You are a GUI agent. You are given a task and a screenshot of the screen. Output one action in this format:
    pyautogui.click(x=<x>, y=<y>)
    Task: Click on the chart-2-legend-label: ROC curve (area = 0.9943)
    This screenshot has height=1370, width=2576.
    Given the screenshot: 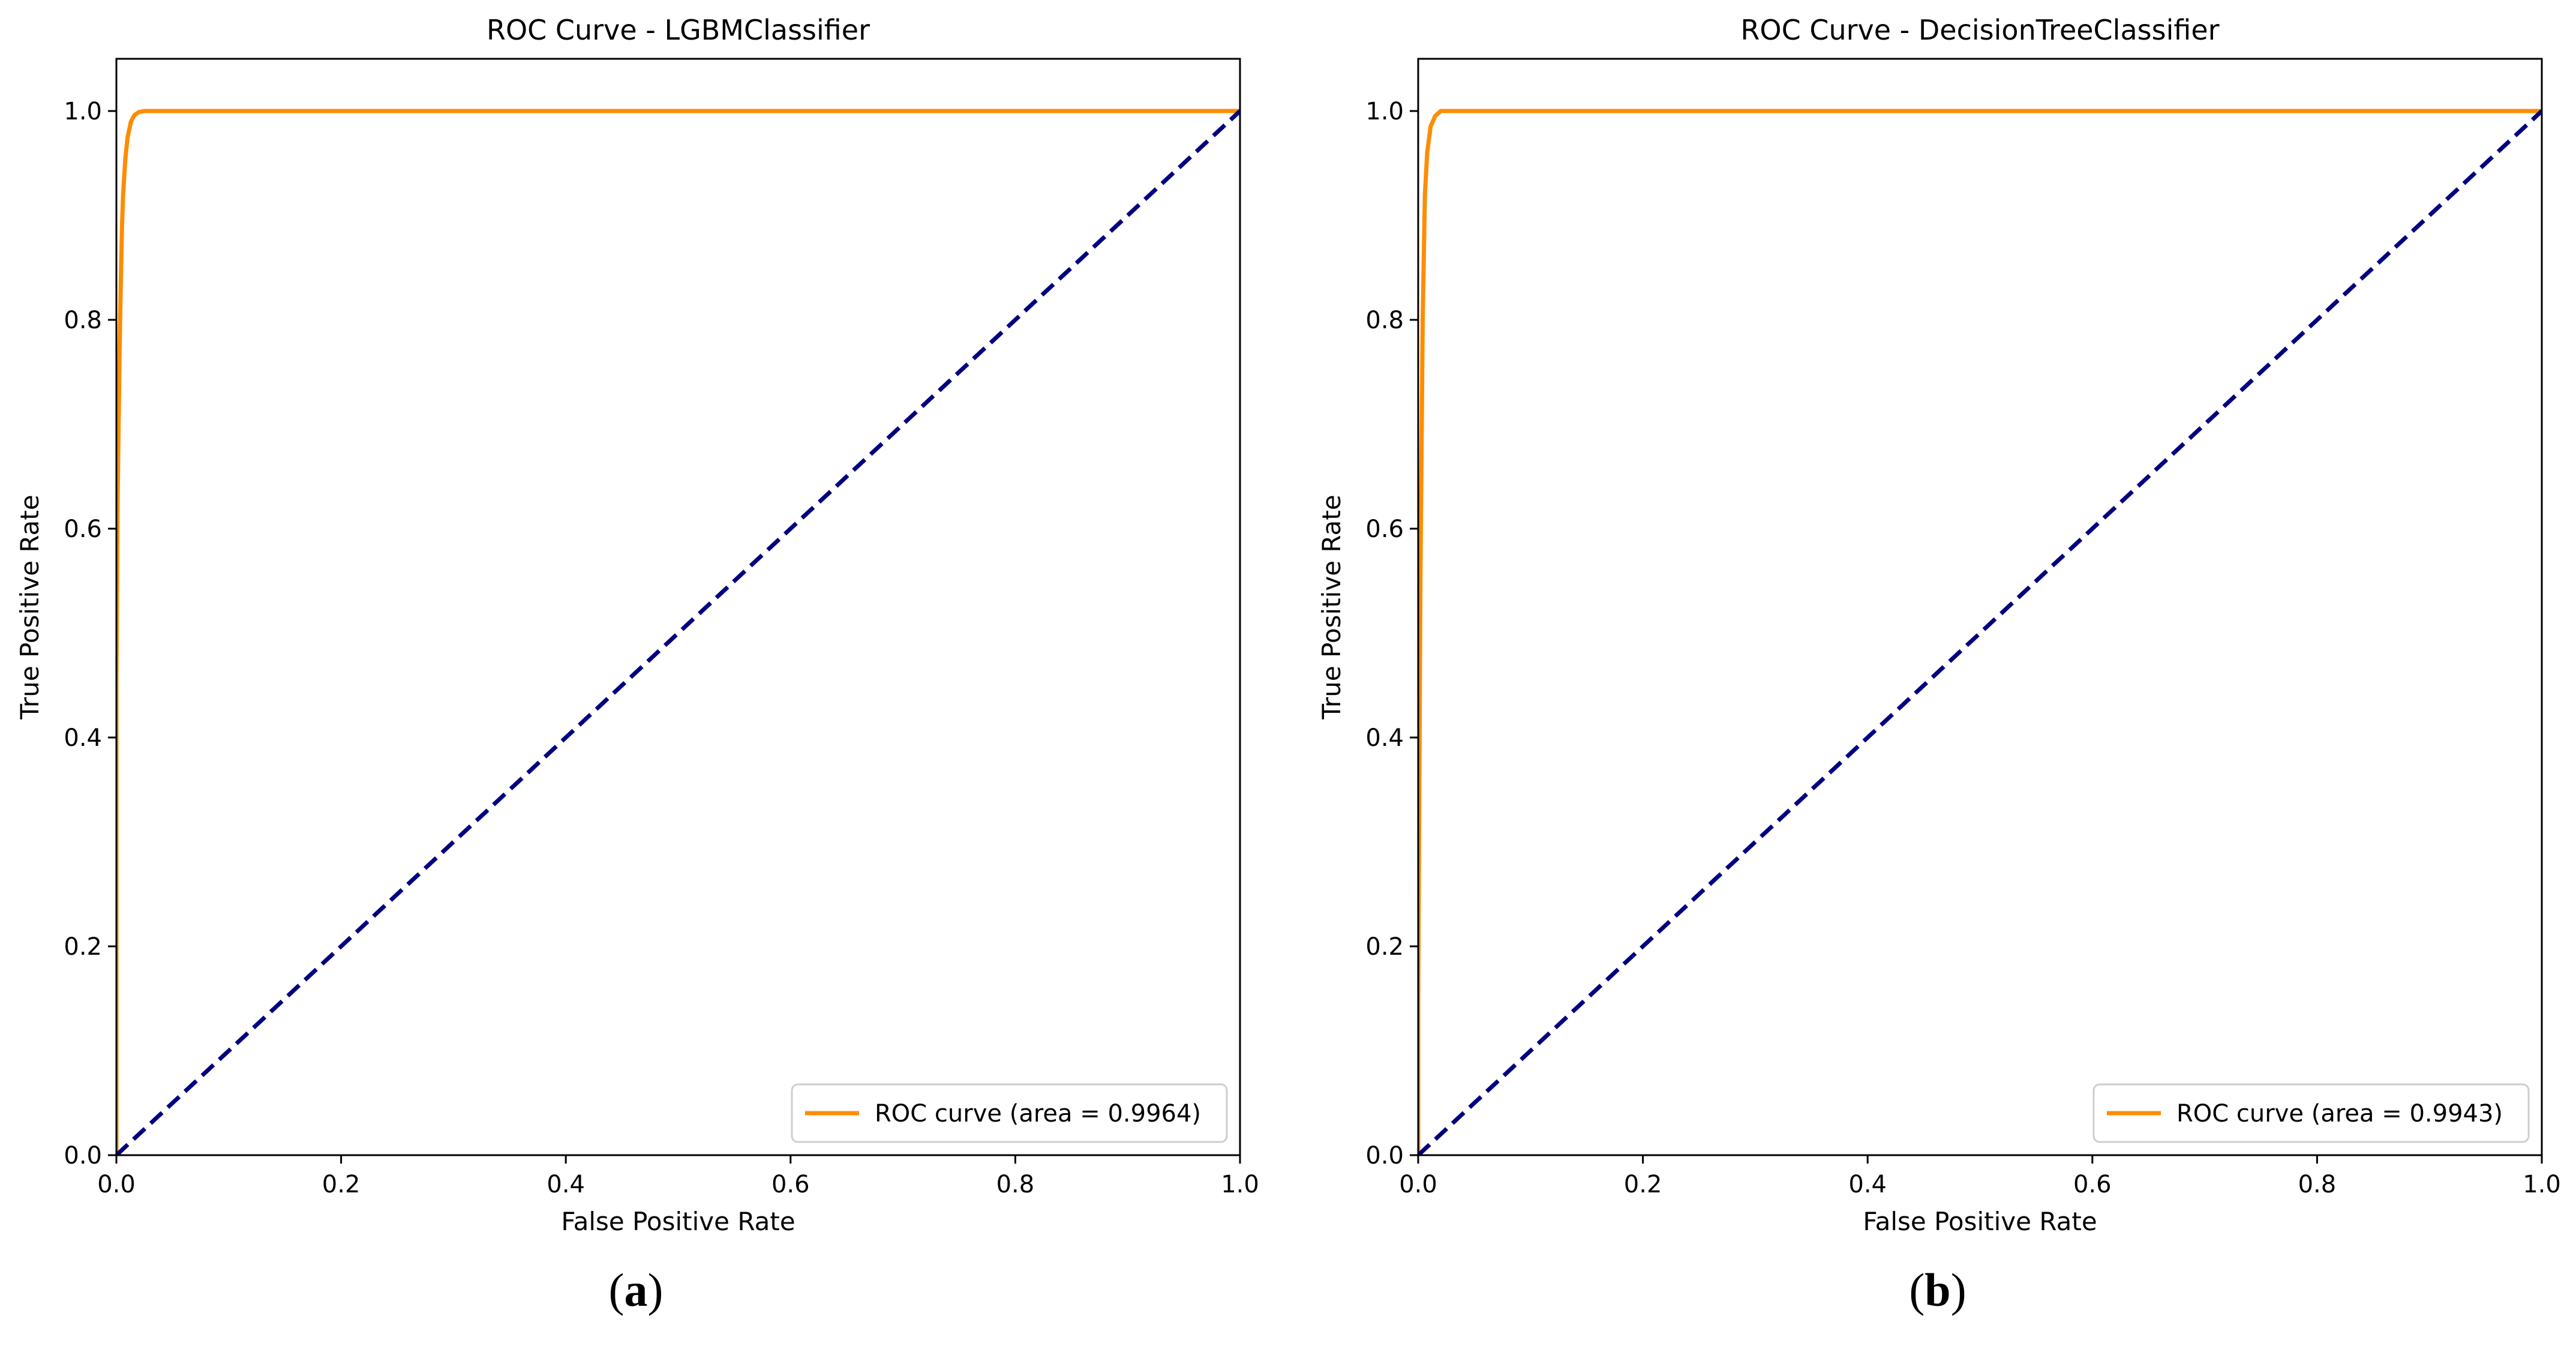 What is the action you would take?
    pyautogui.click(x=2340, y=1114)
    